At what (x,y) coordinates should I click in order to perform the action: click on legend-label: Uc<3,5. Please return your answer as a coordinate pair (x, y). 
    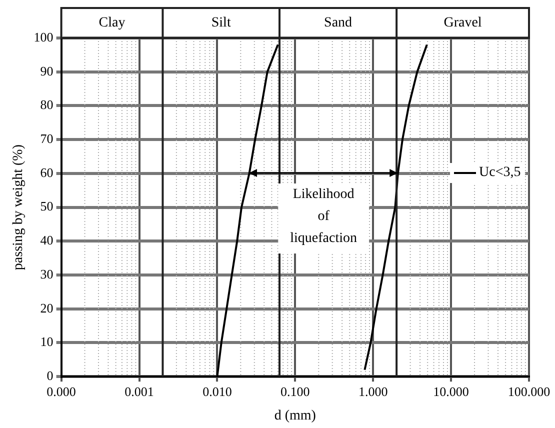
    Looking at the image, I should click on (500, 173).